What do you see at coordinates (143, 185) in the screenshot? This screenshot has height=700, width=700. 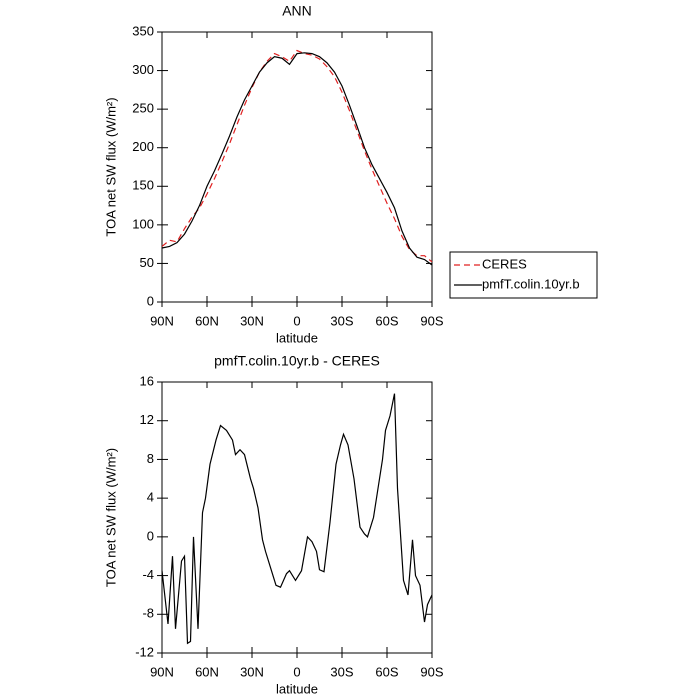 I see `y-tick-label: 150` at bounding box center [143, 185].